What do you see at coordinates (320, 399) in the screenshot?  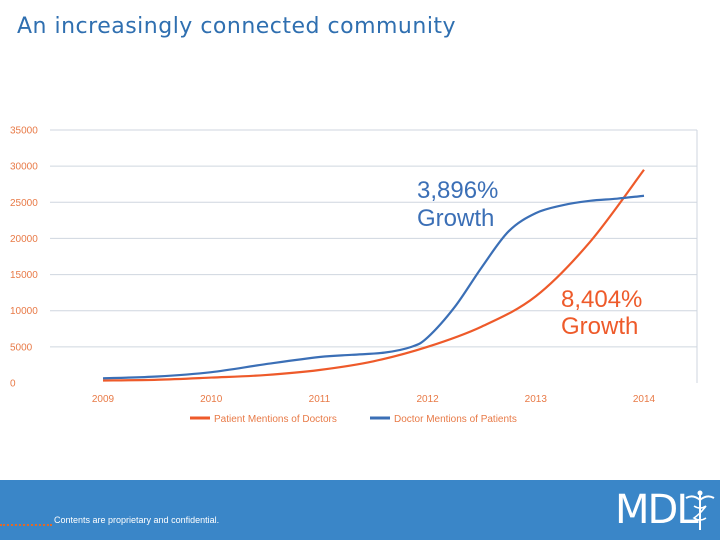 I see `x-tick-label: 2011` at bounding box center [320, 399].